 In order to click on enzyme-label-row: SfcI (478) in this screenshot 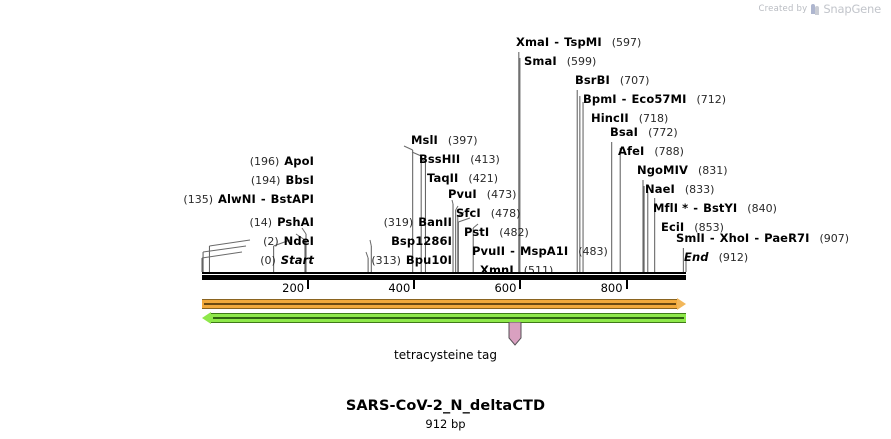, I will do `click(528, 213)`.